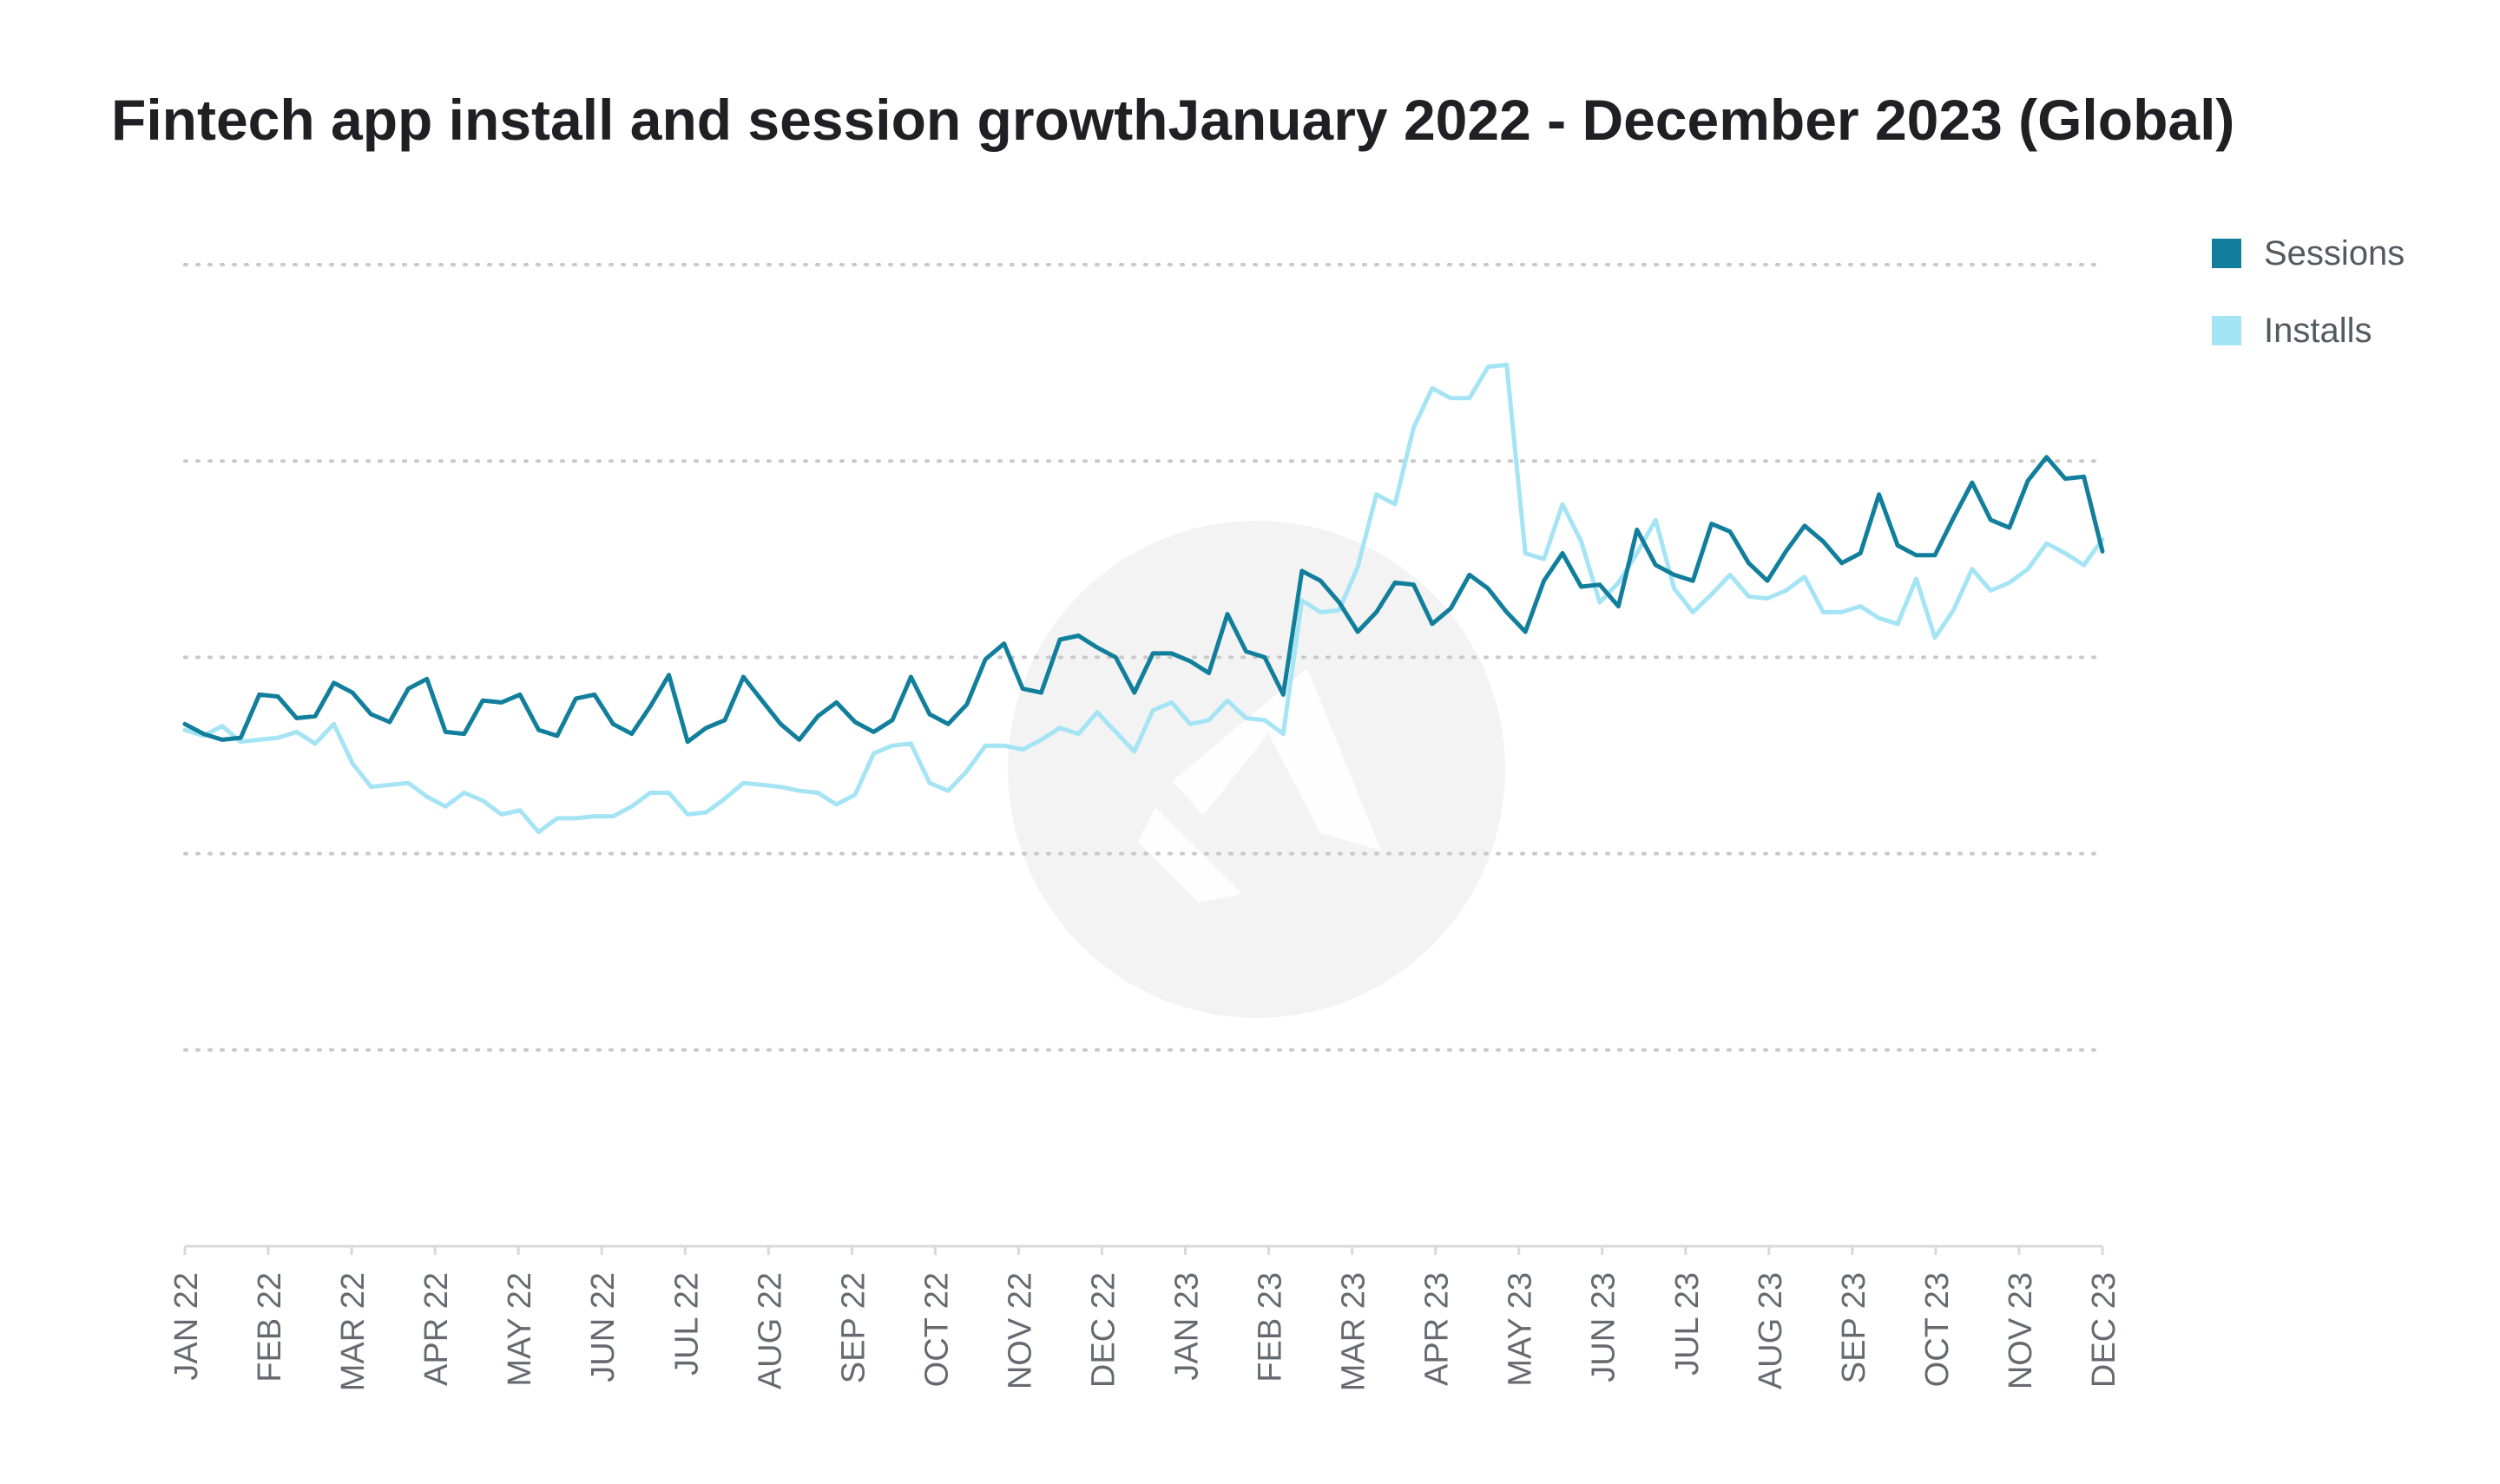  I want to click on x-tick-label: SEP 23, so click(1854, 1327).